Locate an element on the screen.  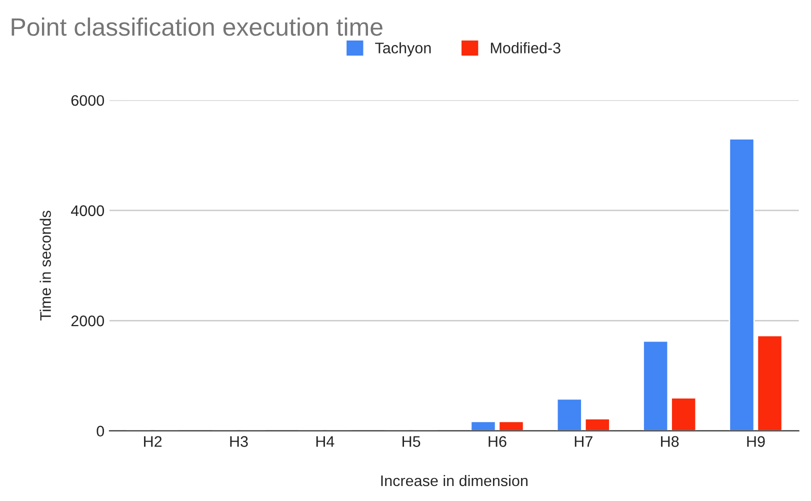
y-tick-label: 2000 is located at coordinates (87, 321).